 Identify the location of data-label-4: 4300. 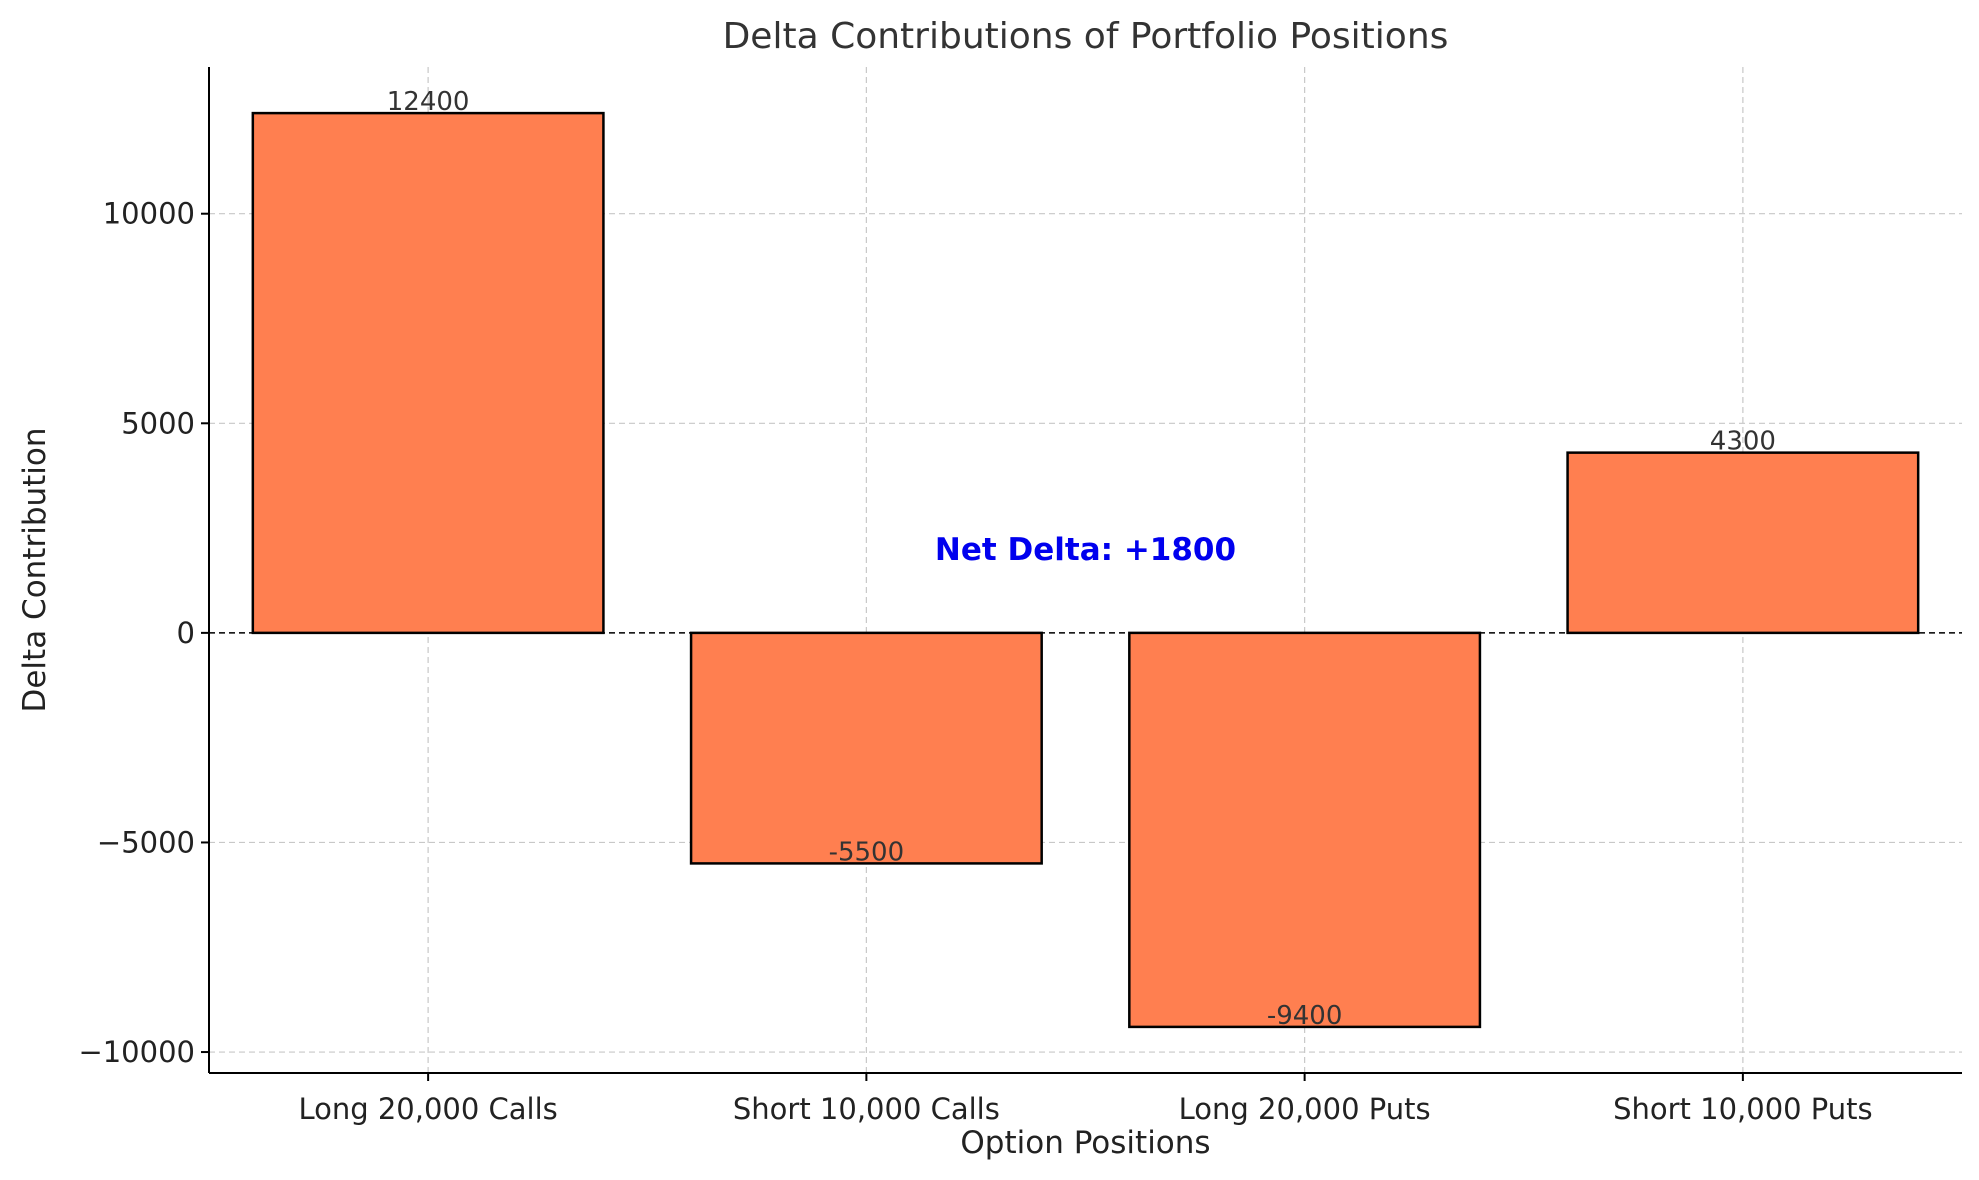
(1743, 442).